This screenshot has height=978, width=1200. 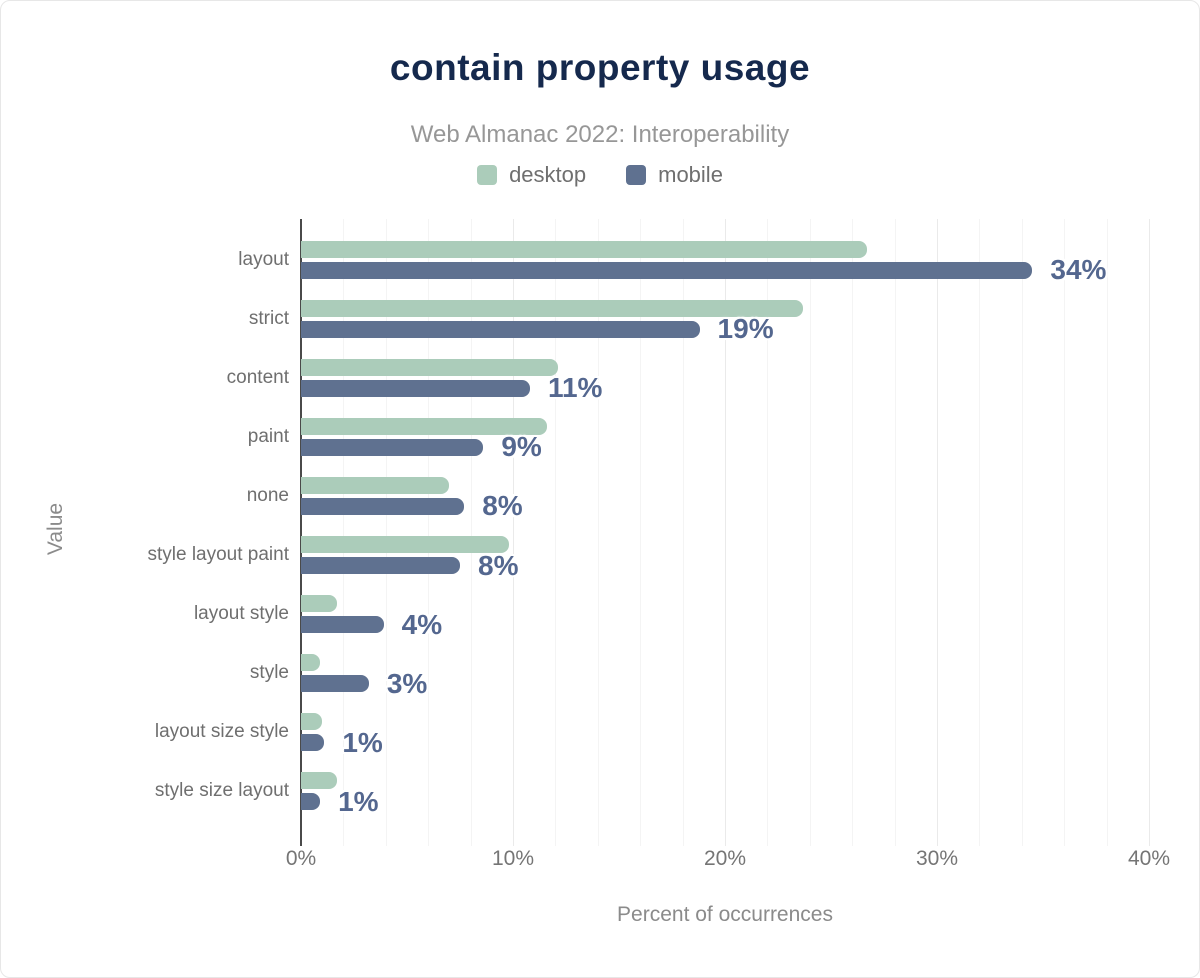 What do you see at coordinates (257, 377) in the screenshot?
I see `category-label: content` at bounding box center [257, 377].